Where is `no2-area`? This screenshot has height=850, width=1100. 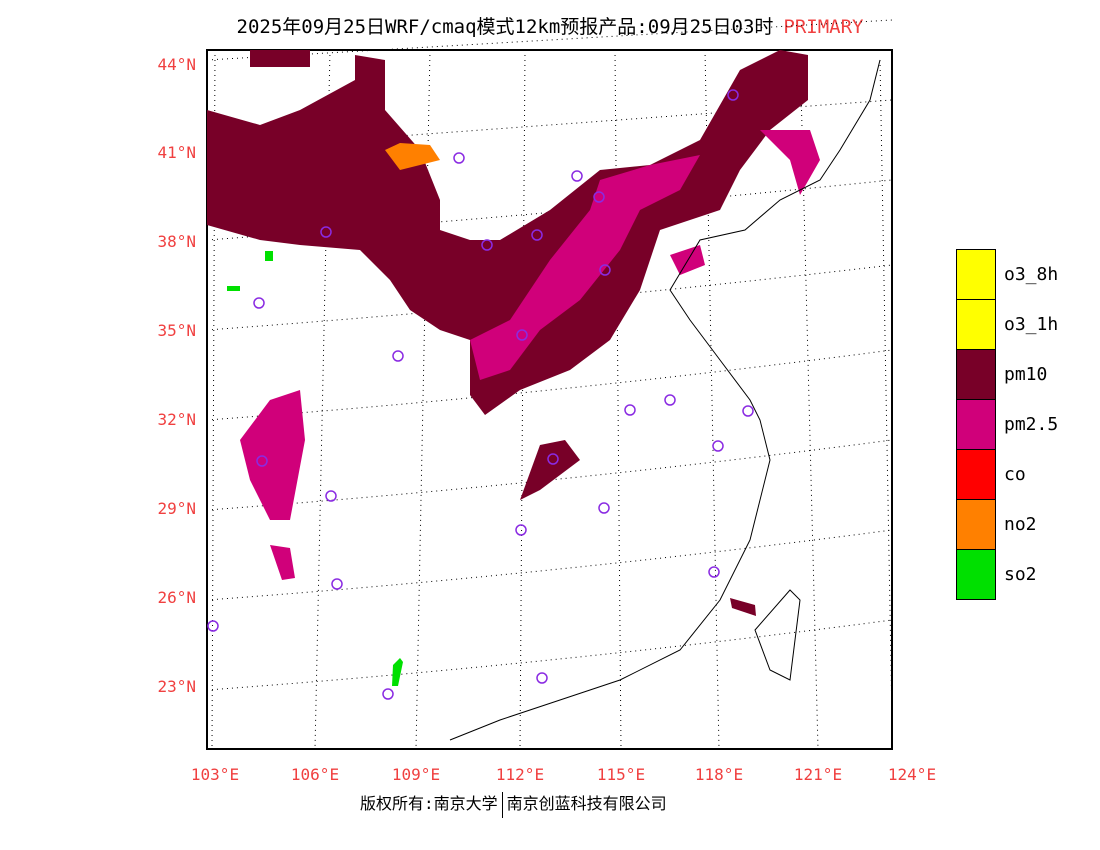
no2-area is located at coordinates (412, 156).